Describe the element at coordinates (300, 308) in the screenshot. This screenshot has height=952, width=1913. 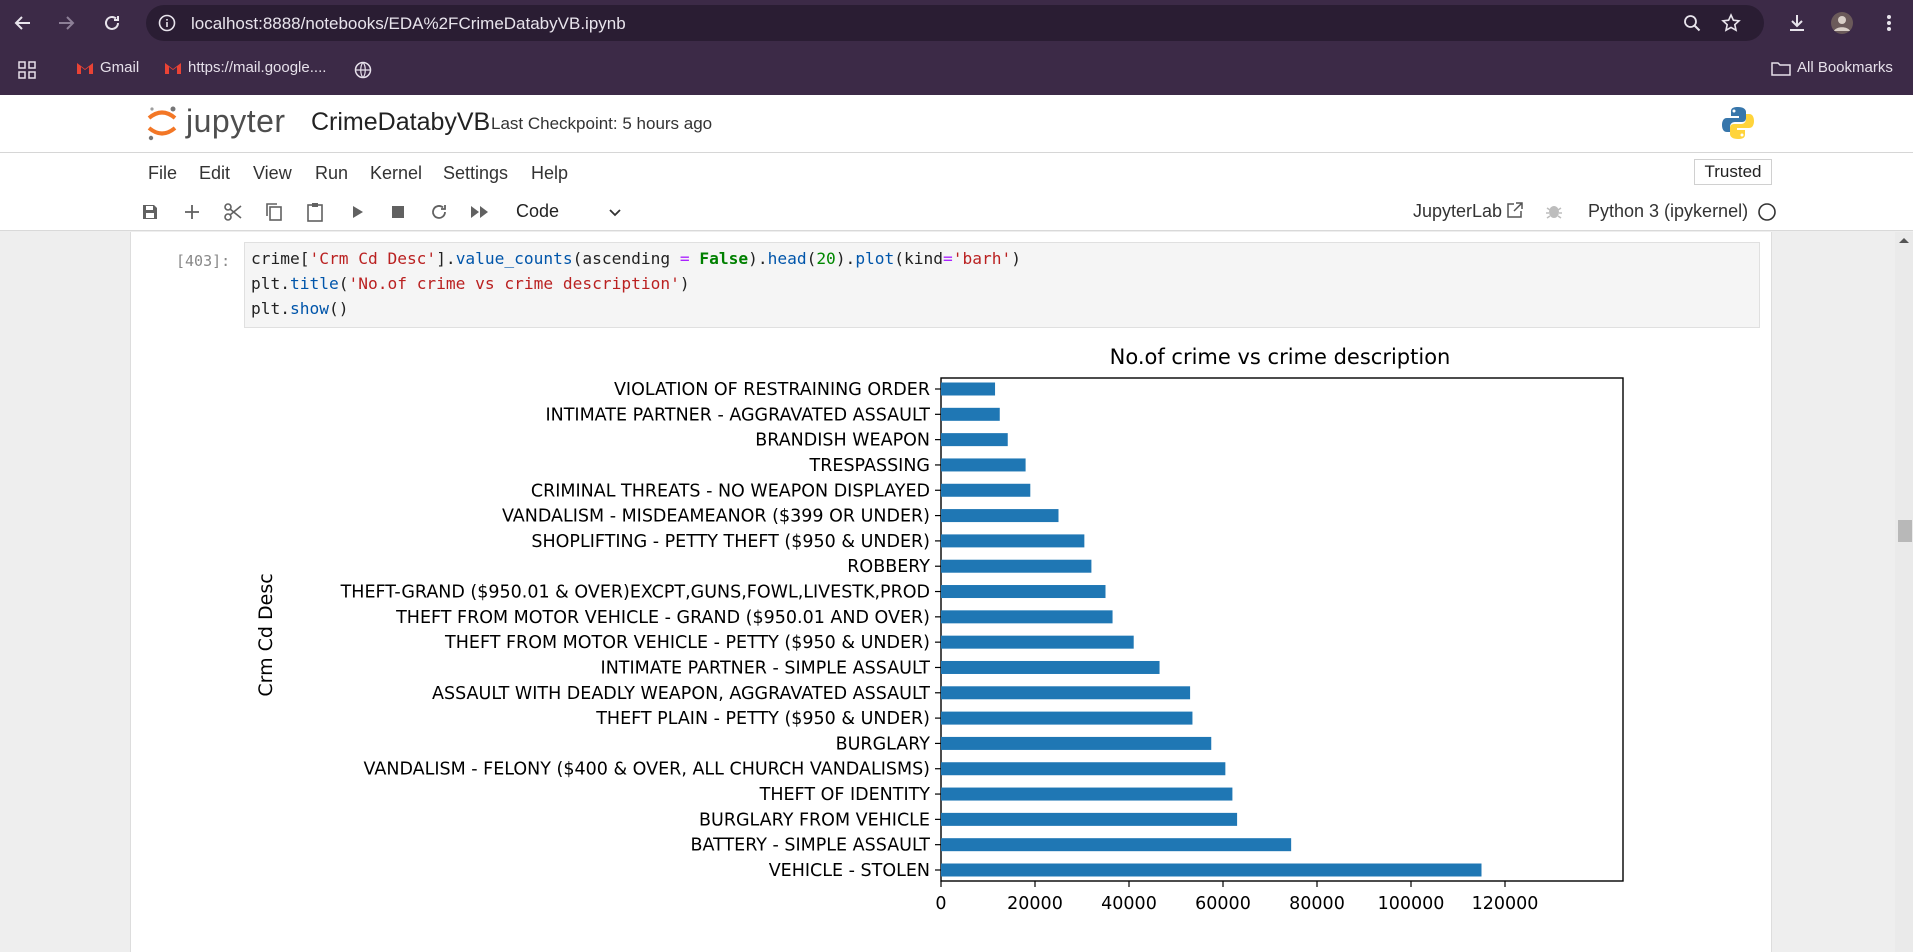
I see `code-line-3: plt.show()` at that location.